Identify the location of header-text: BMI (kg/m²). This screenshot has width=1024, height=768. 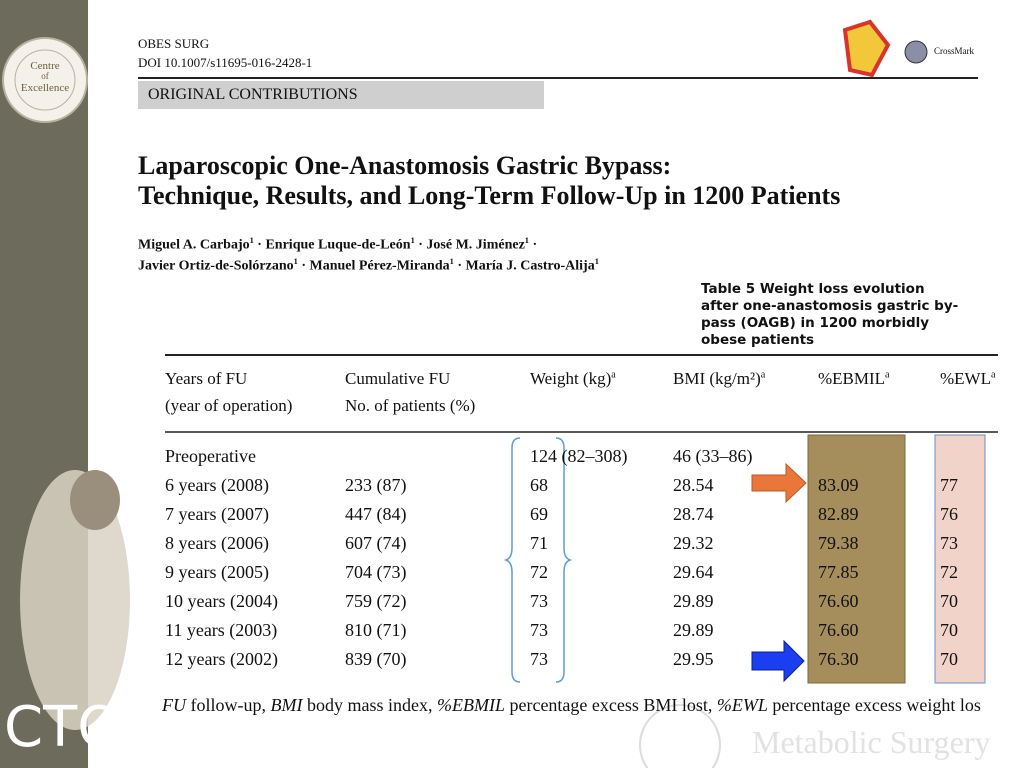
(717, 378).